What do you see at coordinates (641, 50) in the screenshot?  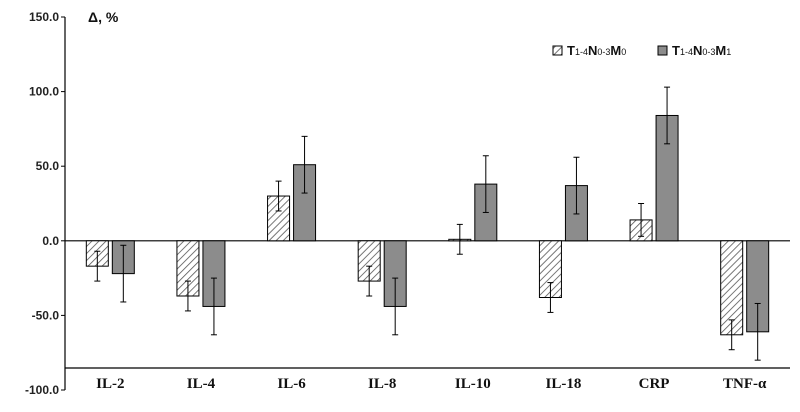 I see `legend: T1-4N0-3M0 T1-4N0-3M1` at bounding box center [641, 50].